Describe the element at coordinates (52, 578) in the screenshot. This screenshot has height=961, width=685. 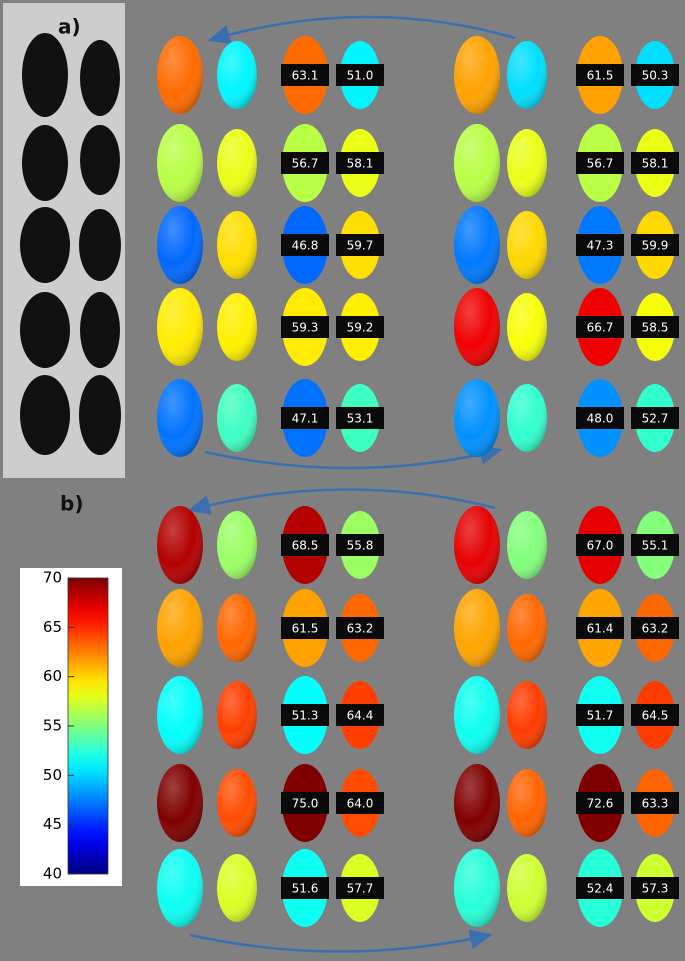
I see `colorbar-tick-label: 70` at that location.